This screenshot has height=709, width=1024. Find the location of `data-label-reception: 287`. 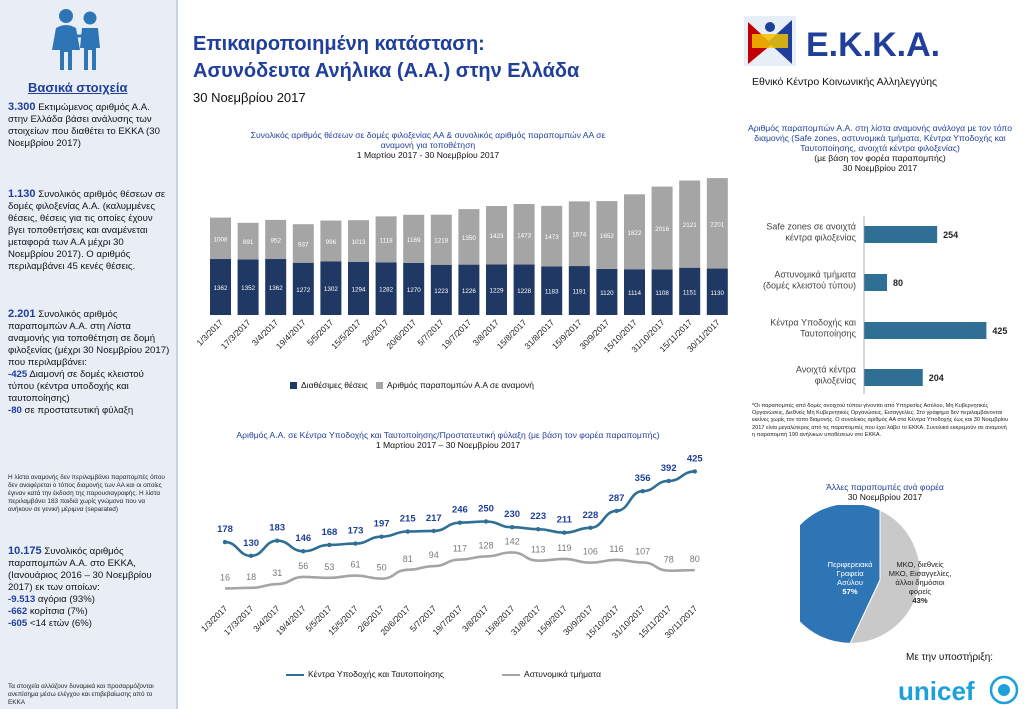

data-label-reception: 287 is located at coordinates (617, 498).